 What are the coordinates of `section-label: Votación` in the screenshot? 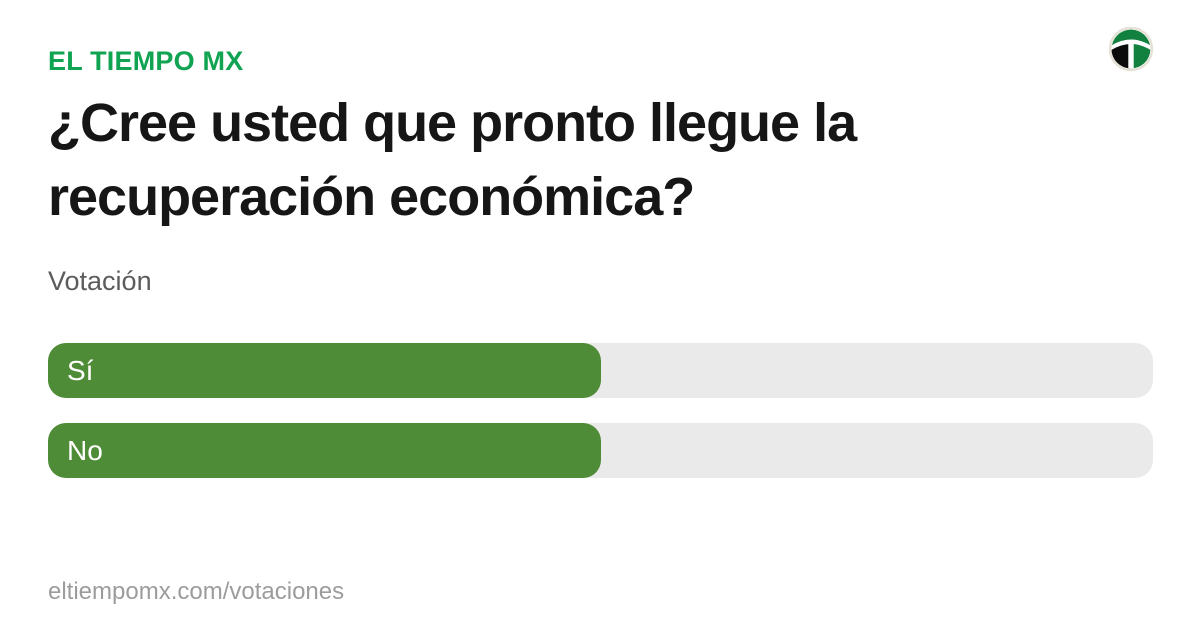 It's located at (100, 281).